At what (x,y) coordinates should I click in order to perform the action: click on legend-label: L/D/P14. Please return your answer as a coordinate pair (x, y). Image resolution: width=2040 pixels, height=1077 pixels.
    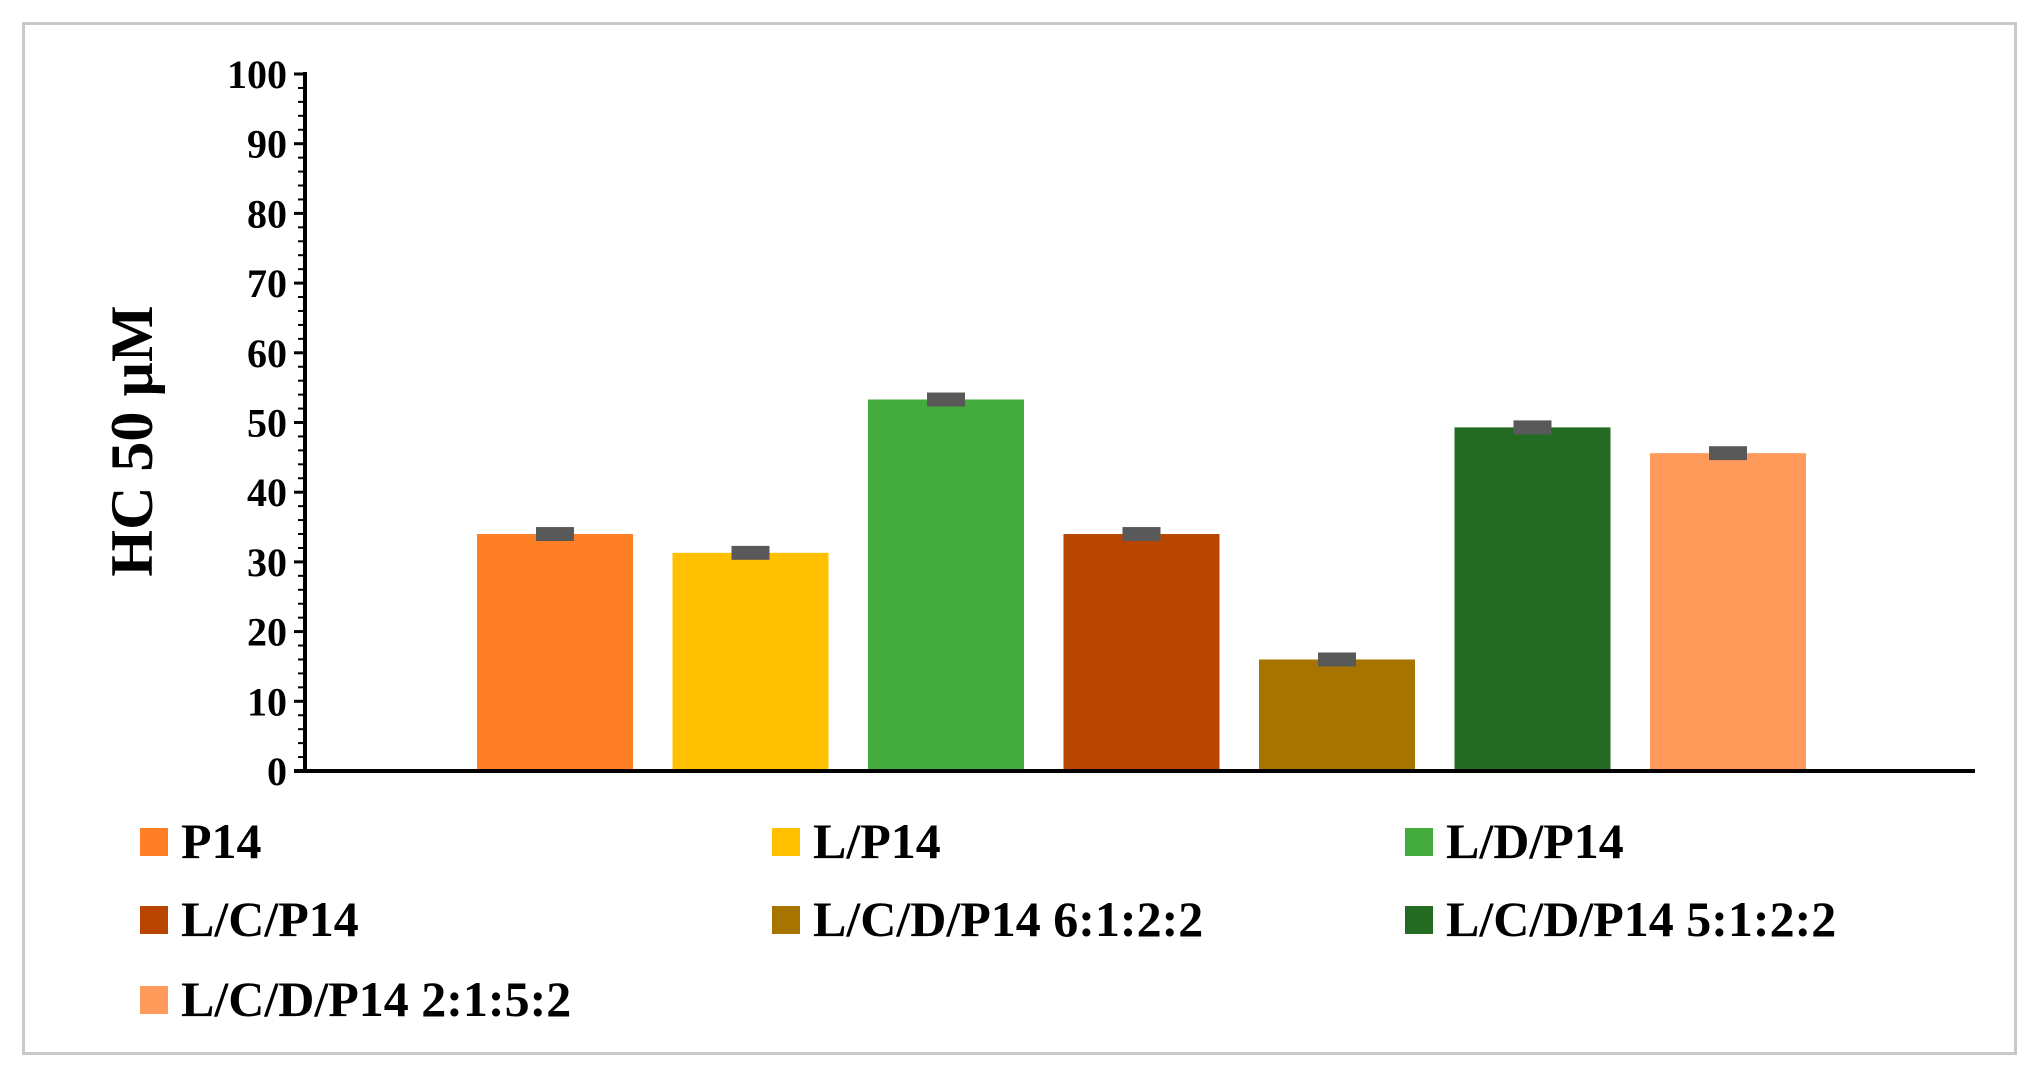
    Looking at the image, I should click on (1535, 841).